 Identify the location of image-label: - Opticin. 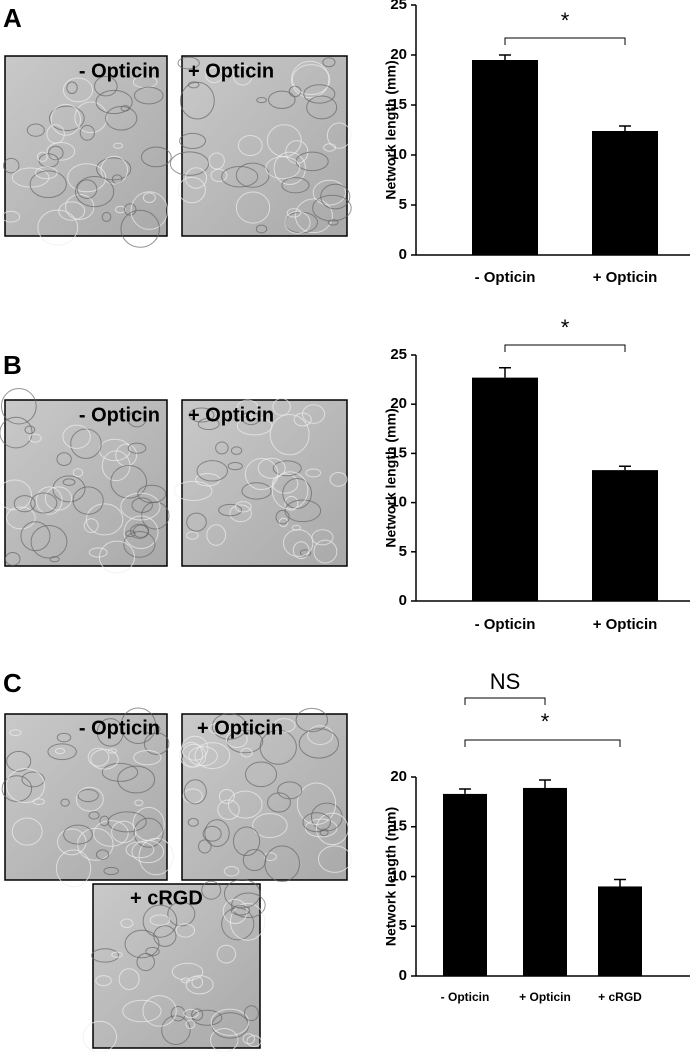
(119, 728).